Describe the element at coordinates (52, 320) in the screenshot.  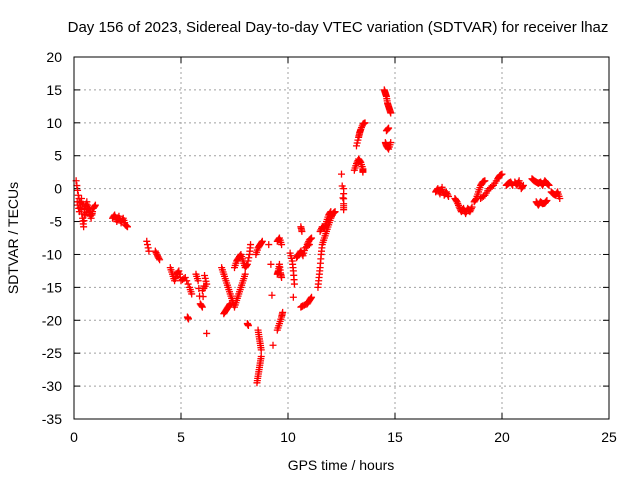
I see `y-tick-label: -20` at that location.